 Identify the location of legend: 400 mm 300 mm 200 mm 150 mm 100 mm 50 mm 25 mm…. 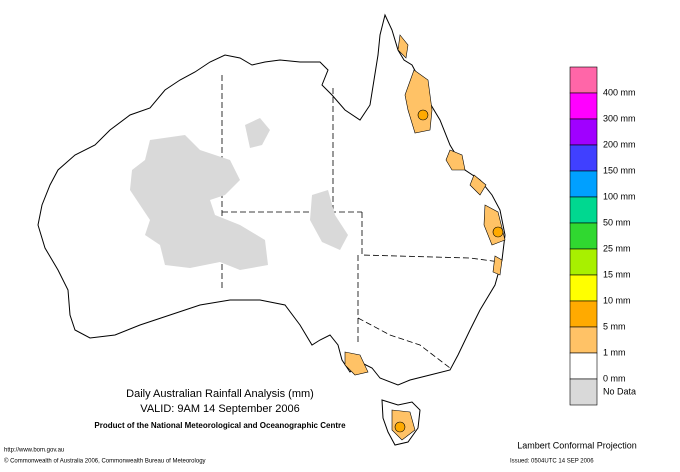
(602, 236).